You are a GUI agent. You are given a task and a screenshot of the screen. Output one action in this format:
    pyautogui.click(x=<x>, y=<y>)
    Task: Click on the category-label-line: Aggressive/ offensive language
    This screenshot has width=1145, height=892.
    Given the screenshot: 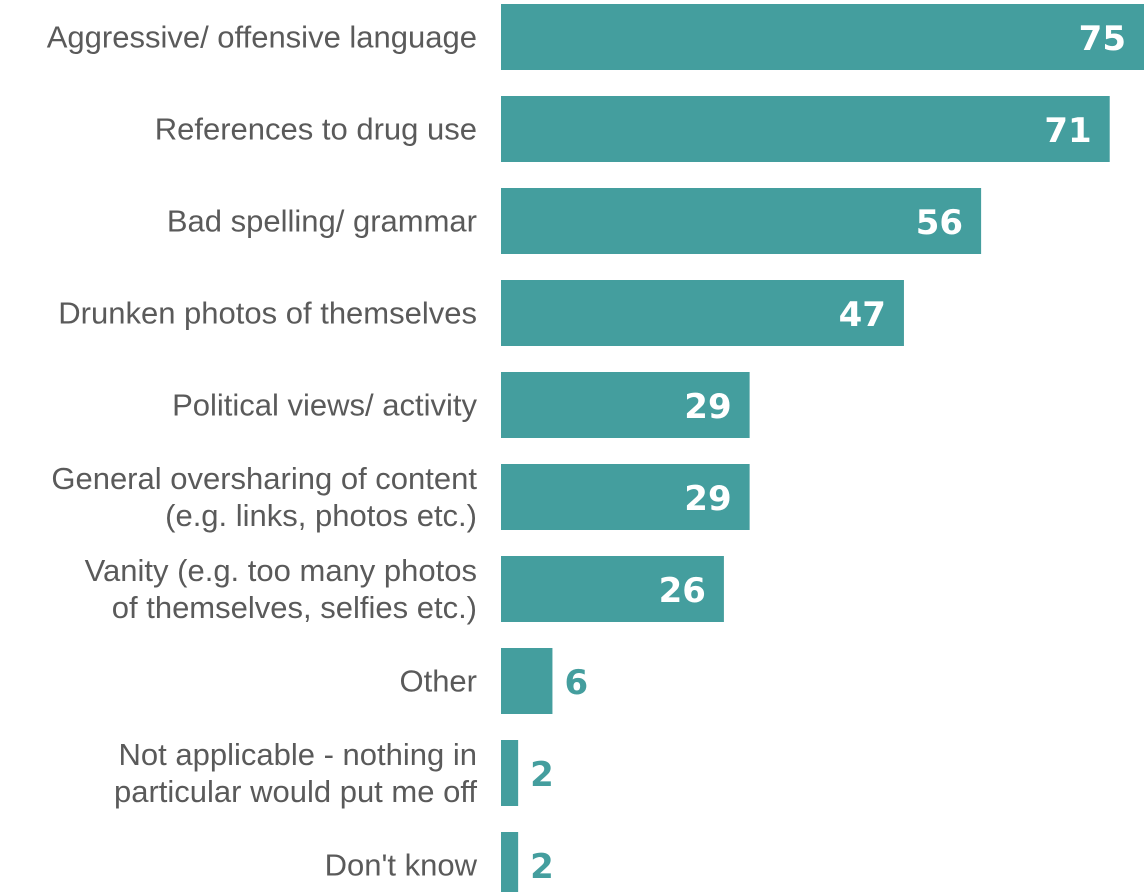 What is the action you would take?
    pyautogui.click(x=262, y=37)
    